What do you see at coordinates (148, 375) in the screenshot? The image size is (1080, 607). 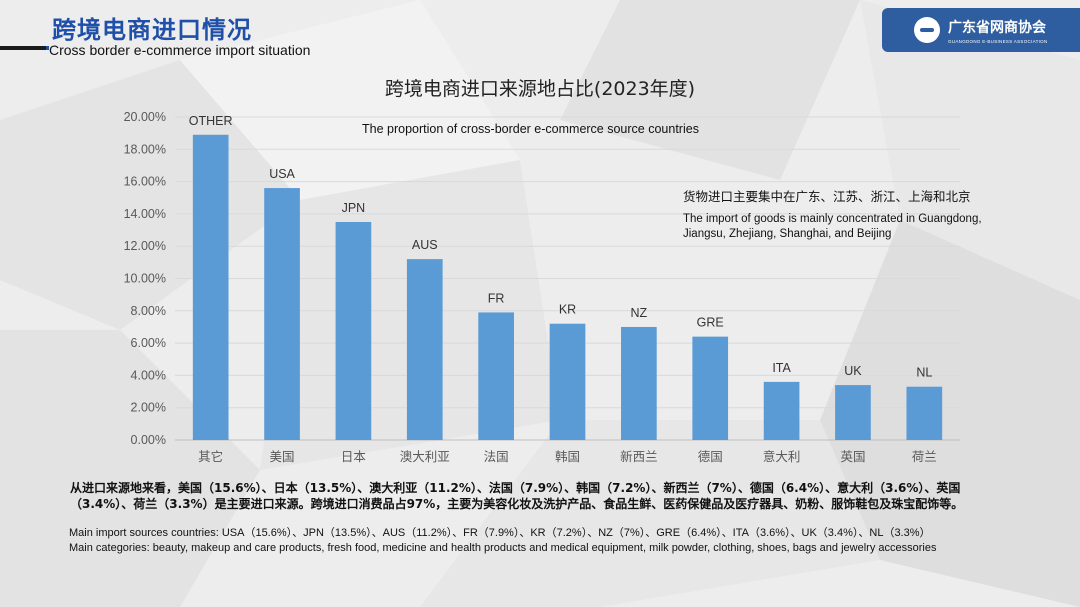 I see `y-tick-label: 4.00%` at bounding box center [148, 375].